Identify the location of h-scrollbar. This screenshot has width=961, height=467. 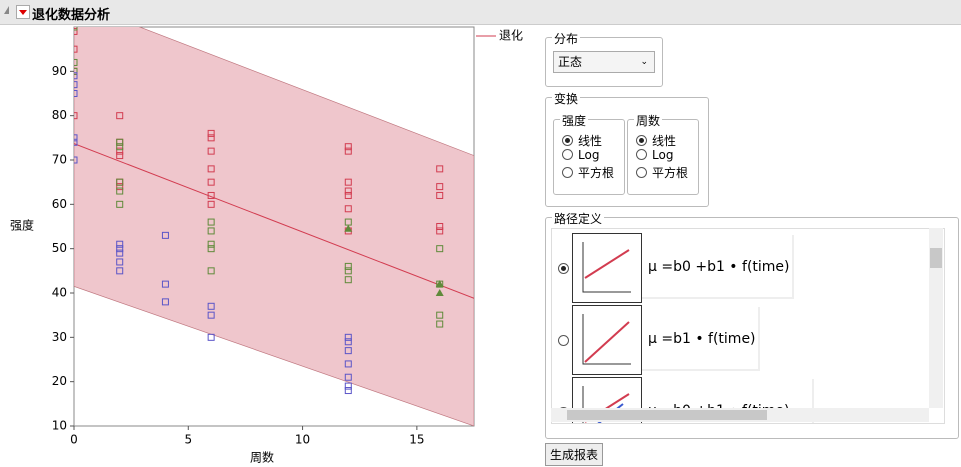
(740, 415).